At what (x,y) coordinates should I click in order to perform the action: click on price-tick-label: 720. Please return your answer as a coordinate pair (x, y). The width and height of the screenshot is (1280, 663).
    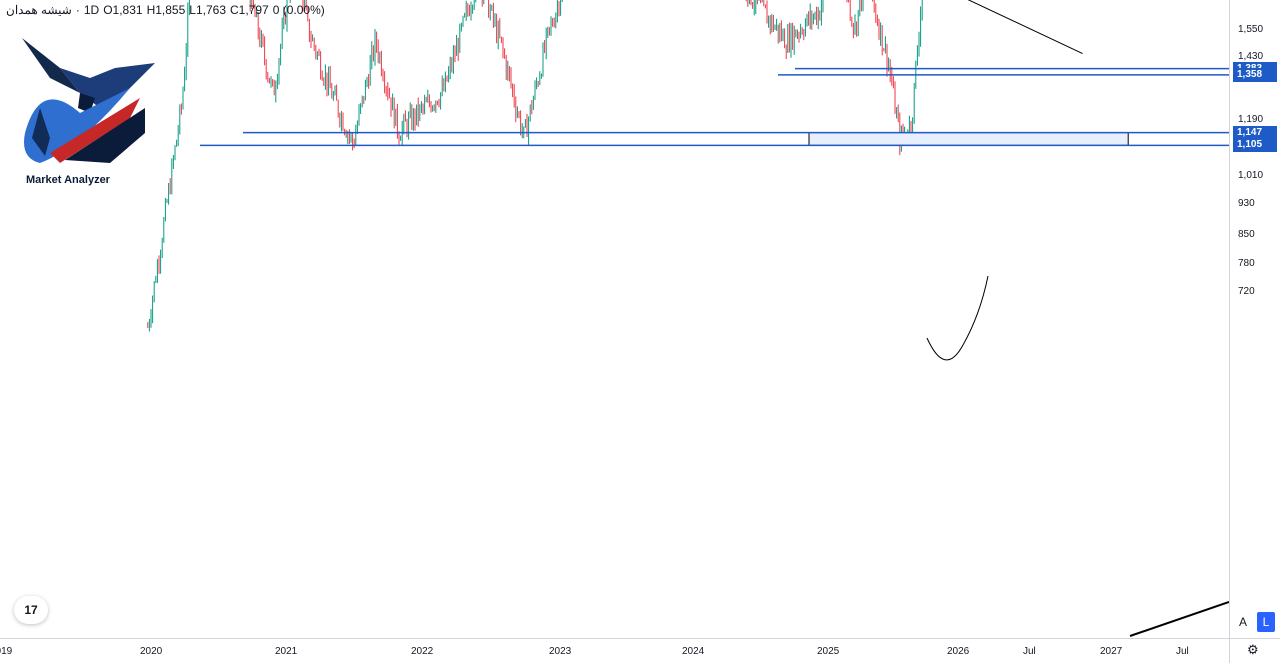
    Looking at the image, I should click on (1246, 291).